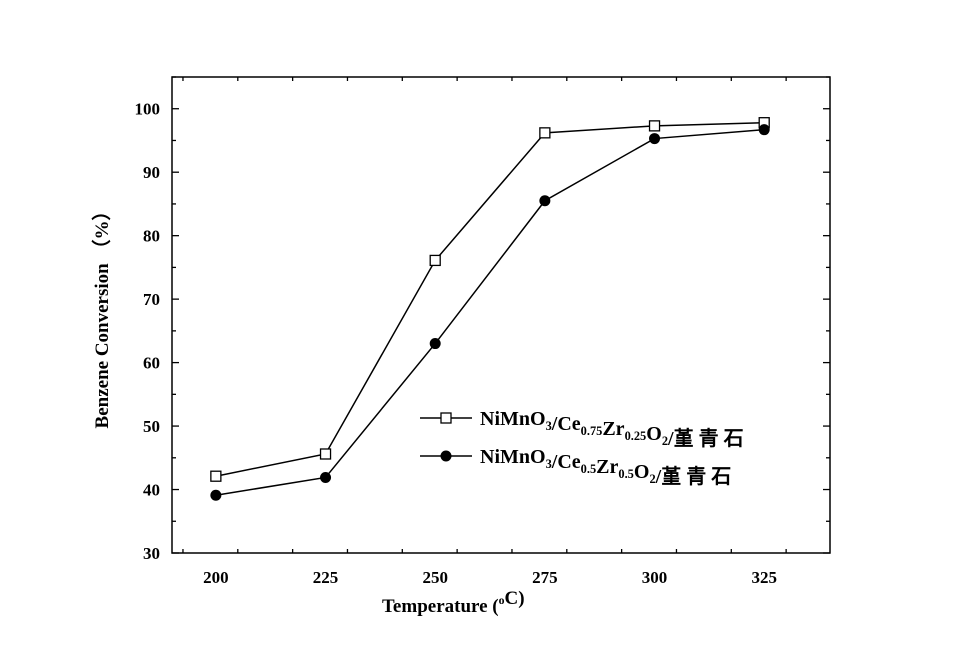 This screenshot has height=670, width=963. Describe the element at coordinates (151, 172) in the screenshot. I see `y-tick-label: 90` at that location.